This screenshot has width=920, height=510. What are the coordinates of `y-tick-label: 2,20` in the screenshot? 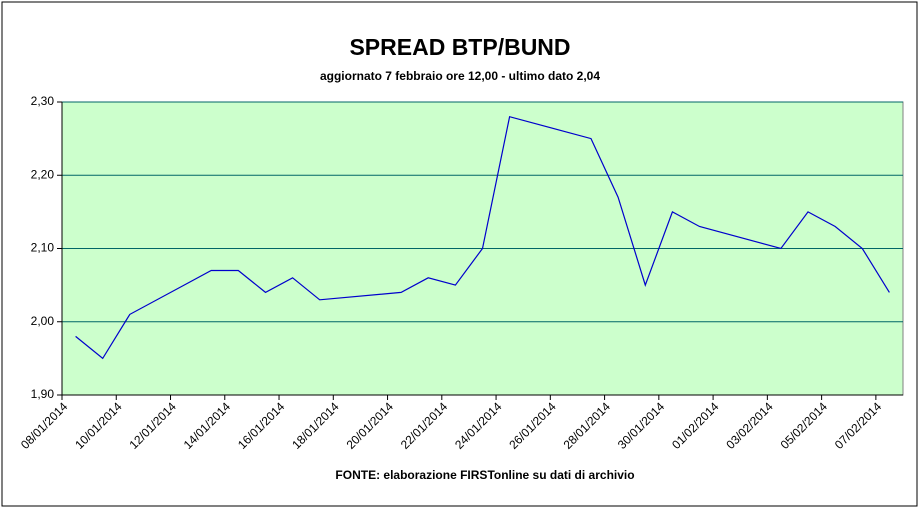 It's located at (43, 174).